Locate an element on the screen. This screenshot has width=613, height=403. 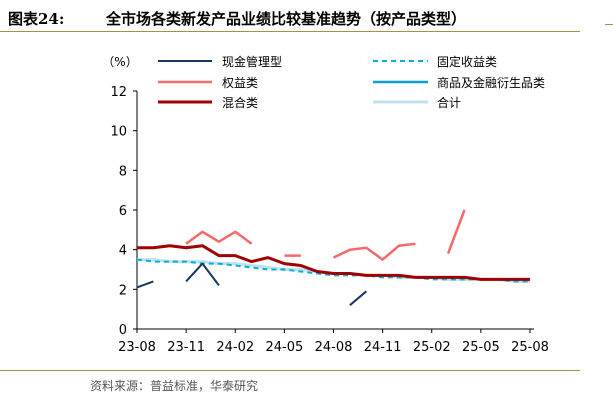
source-note: 资料来源：普益标准，华泰研究 is located at coordinates (174, 386).